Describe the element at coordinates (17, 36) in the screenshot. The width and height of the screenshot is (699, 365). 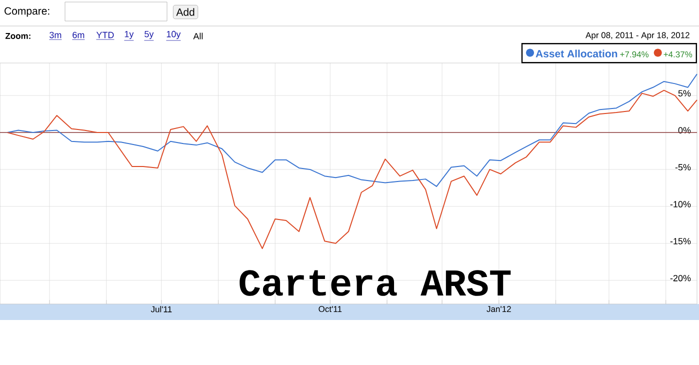
I see `text: Zoom:` at that location.